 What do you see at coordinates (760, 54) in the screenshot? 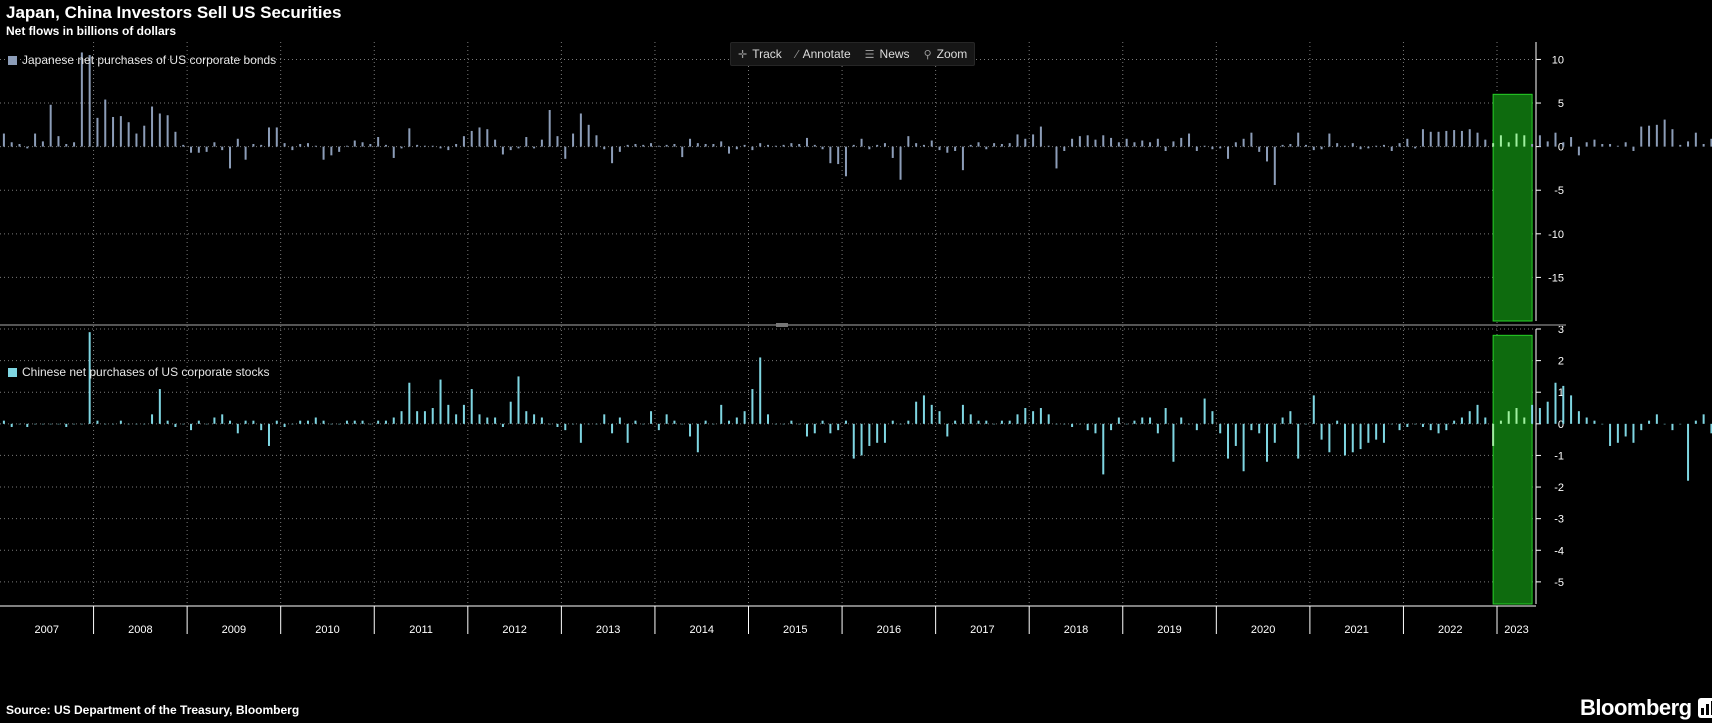
I see `track-button: ✛ Track` at bounding box center [760, 54].